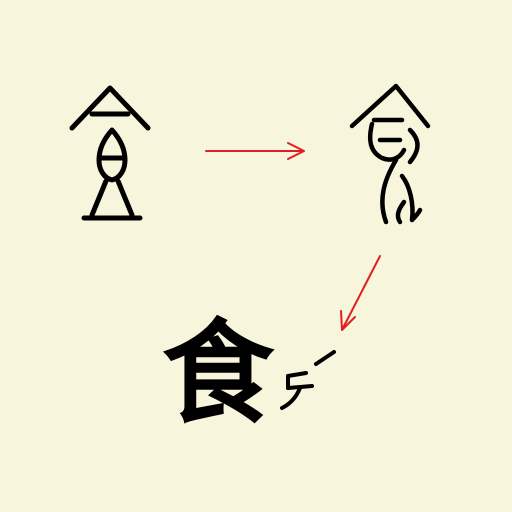 Image resolution: width=512 pixels, height=512 pixels. I want to click on radical-variant-glyph, so click(308, 380).